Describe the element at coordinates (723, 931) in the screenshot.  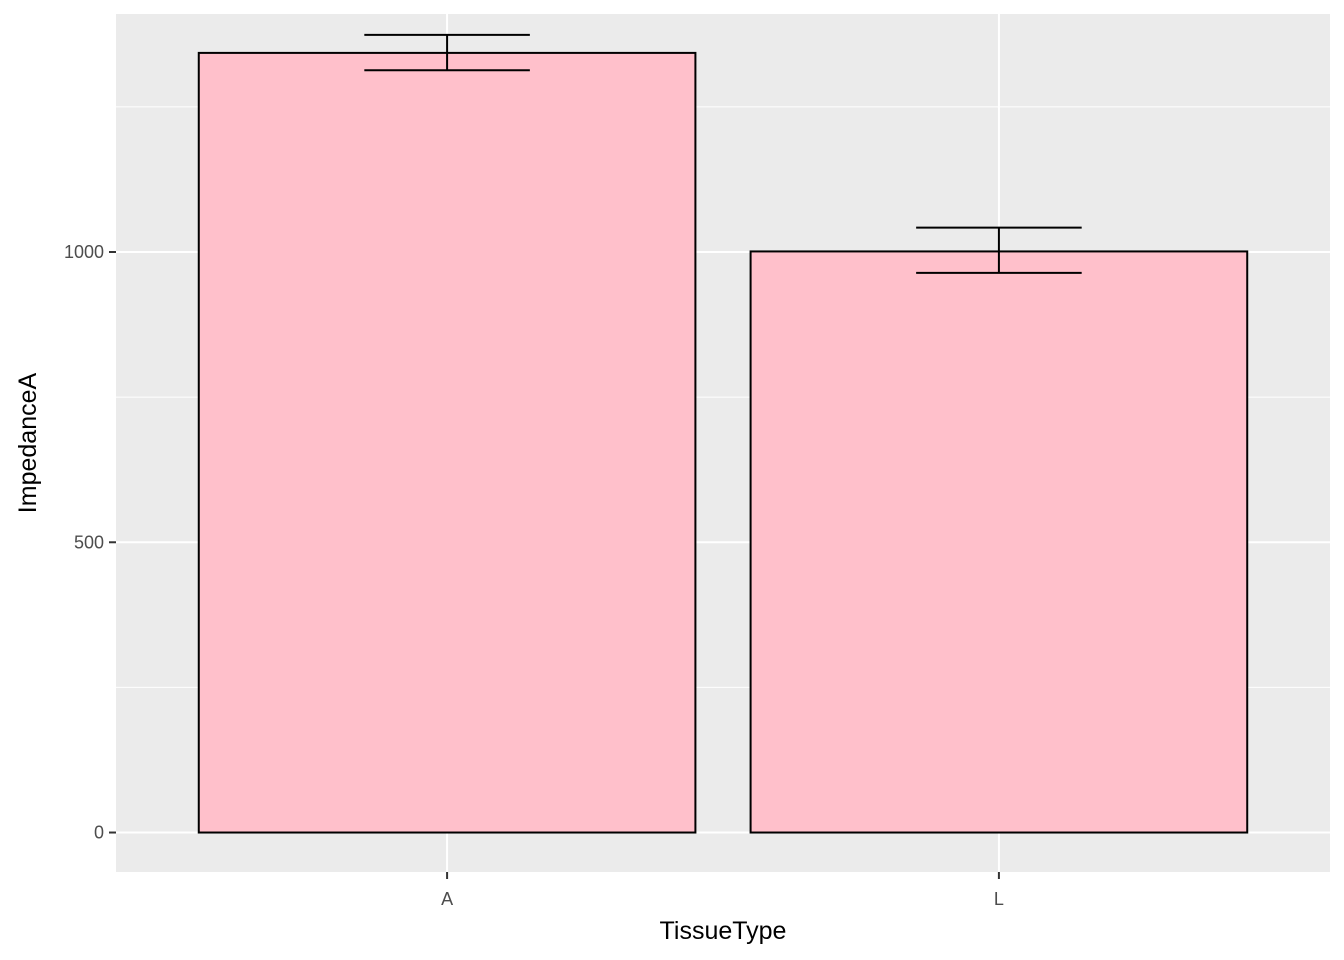
I see `x-axis-title: TissueType` at that location.